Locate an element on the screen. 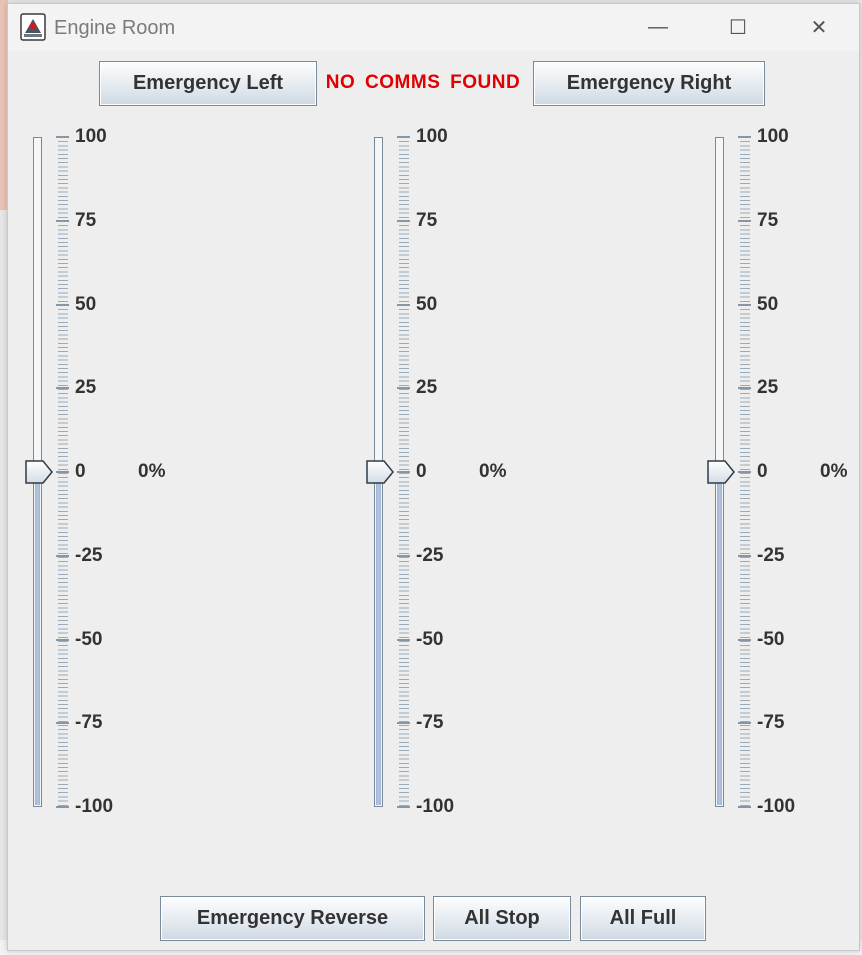 The width and height of the screenshot is (862, 955). emergency-right-button: Emergency Right is located at coordinates (649, 83).